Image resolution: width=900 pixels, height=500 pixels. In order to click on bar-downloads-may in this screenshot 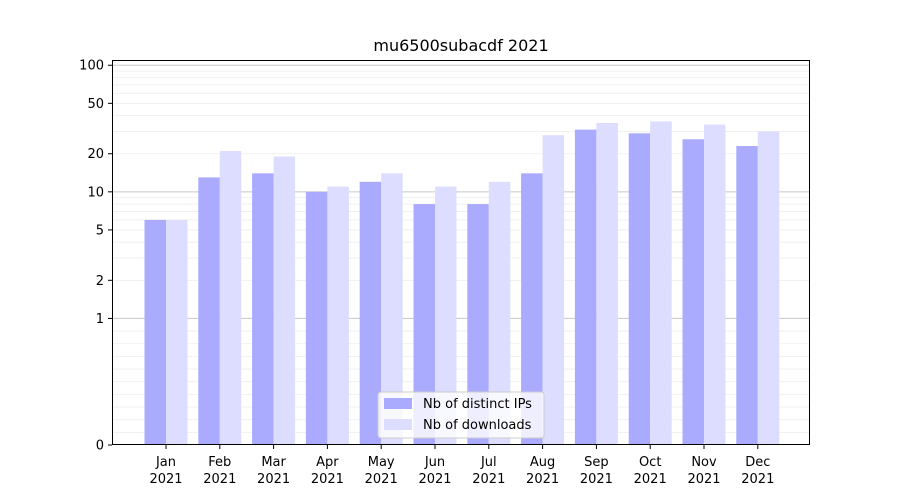, I will do `click(392, 309)`.